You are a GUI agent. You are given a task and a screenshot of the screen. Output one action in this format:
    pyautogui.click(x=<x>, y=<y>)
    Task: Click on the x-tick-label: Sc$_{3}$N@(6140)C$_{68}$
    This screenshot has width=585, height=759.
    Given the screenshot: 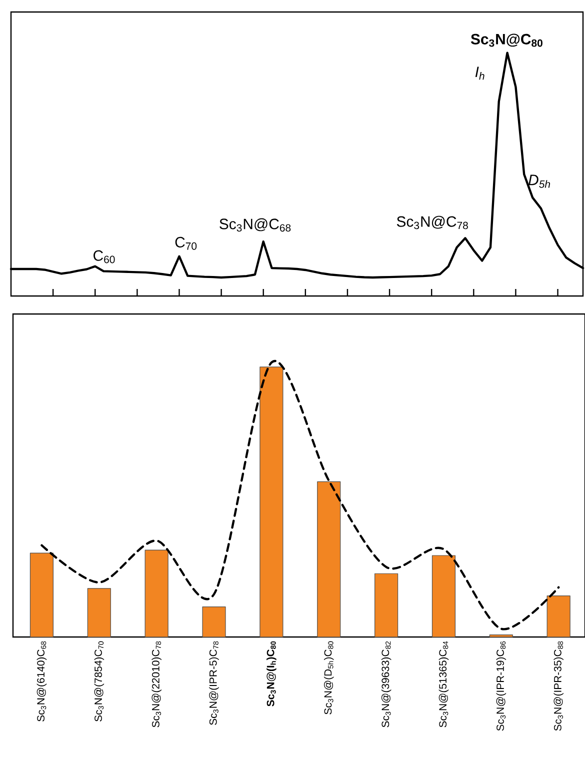 What is the action you would take?
    pyautogui.click(x=41, y=681)
    